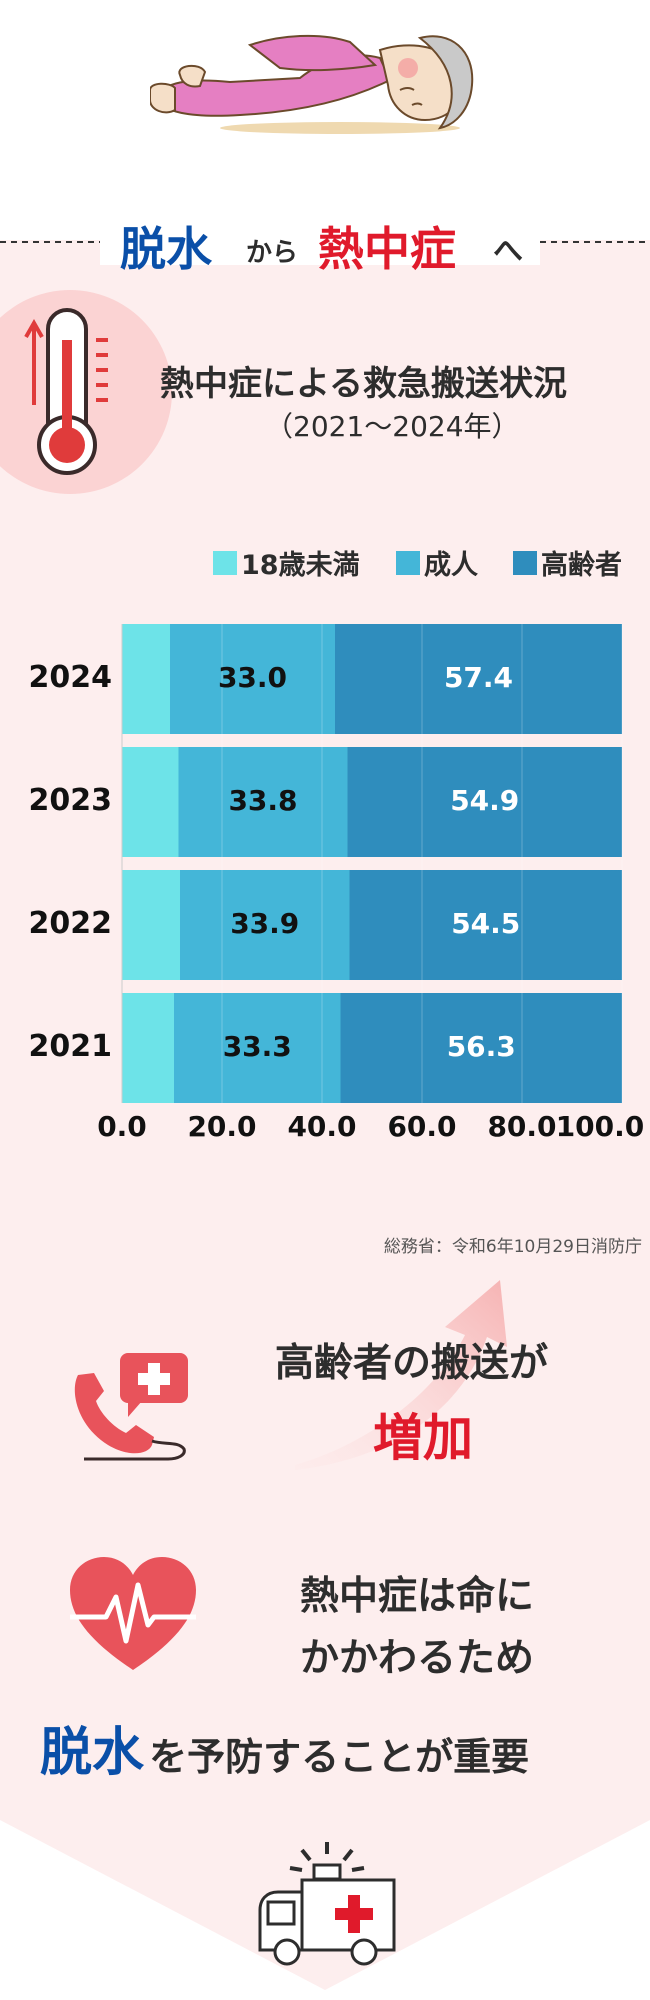 The image size is (650, 2000). What do you see at coordinates (581, 565) in the screenshot?
I see `legend-label-elderly: 高齢者` at bounding box center [581, 565].